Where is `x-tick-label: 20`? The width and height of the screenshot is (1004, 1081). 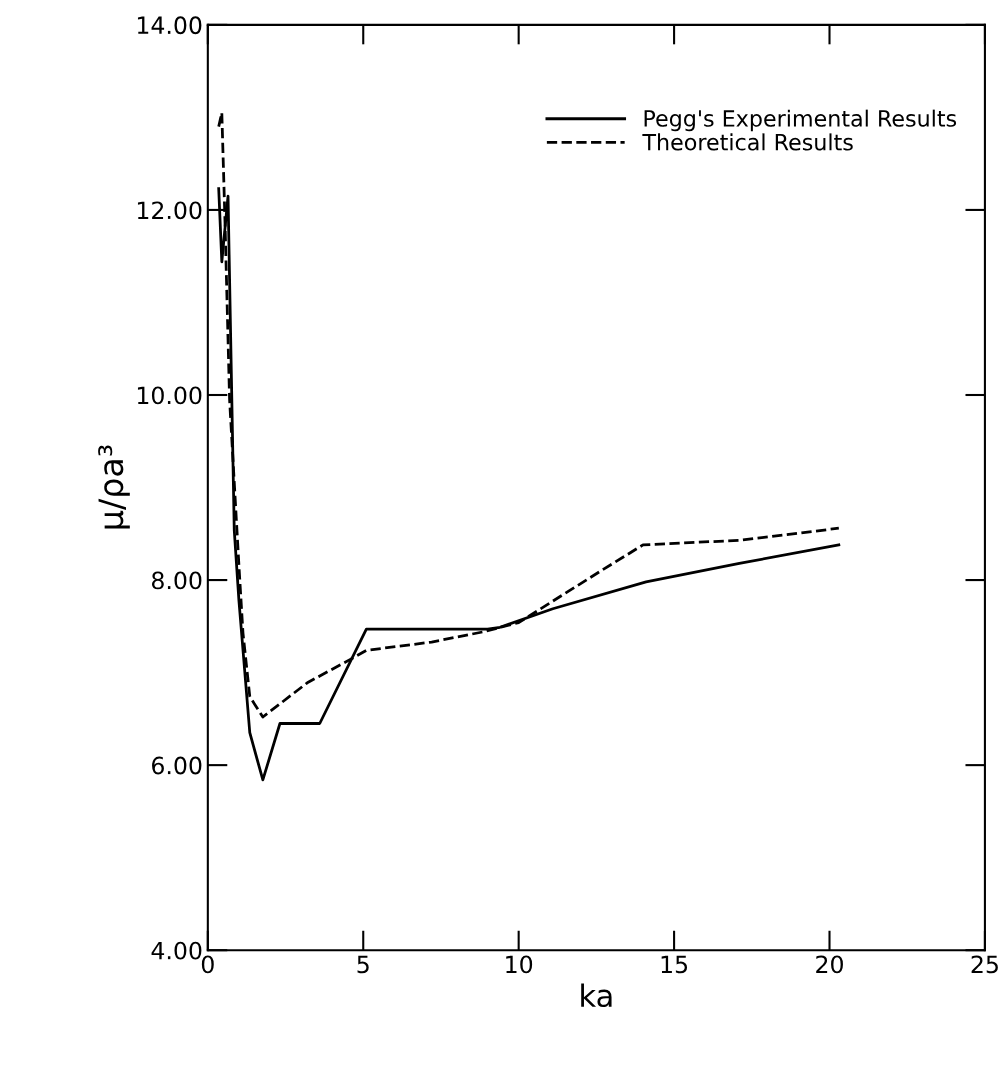
x-tick-label: 20 is located at coordinates (829, 964).